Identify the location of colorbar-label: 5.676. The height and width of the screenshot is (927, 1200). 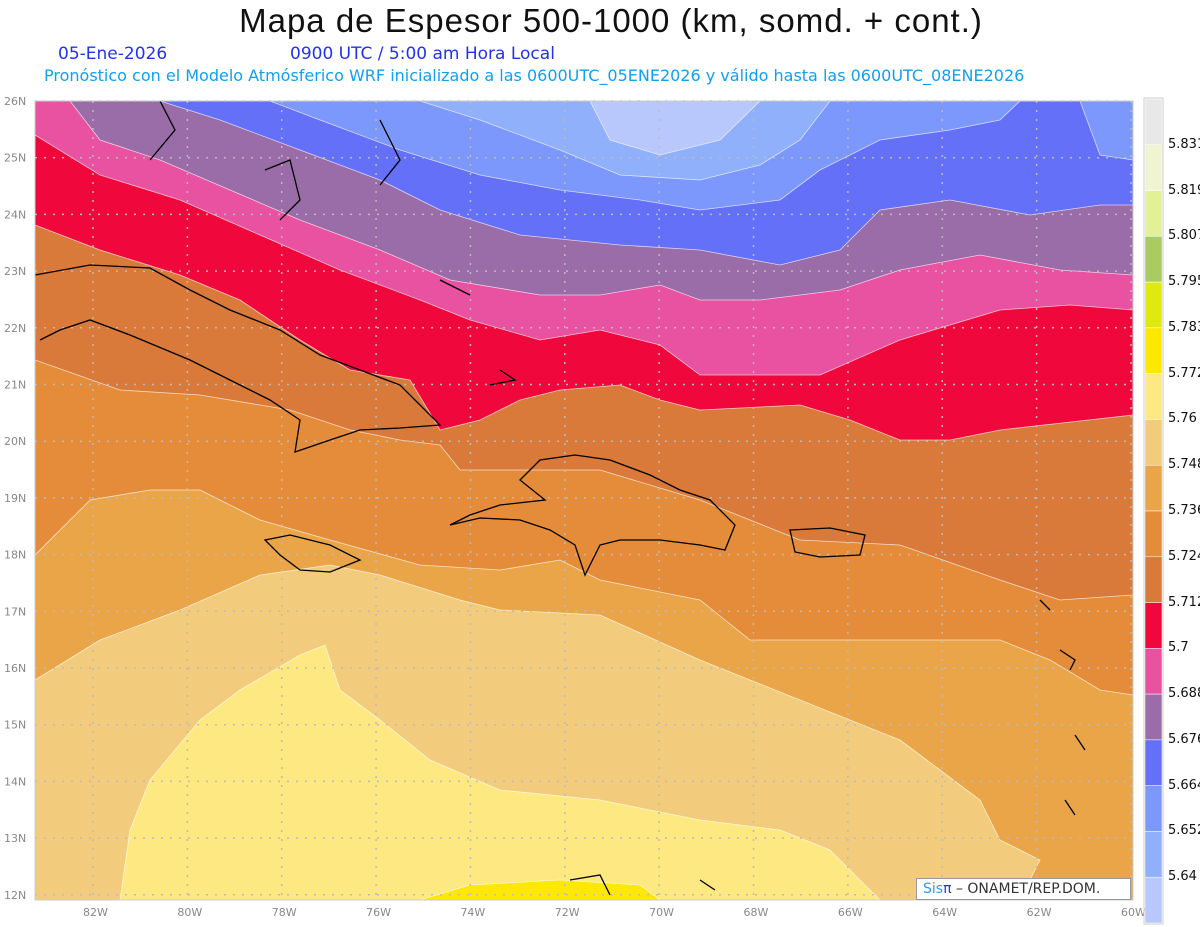
(1184, 739).